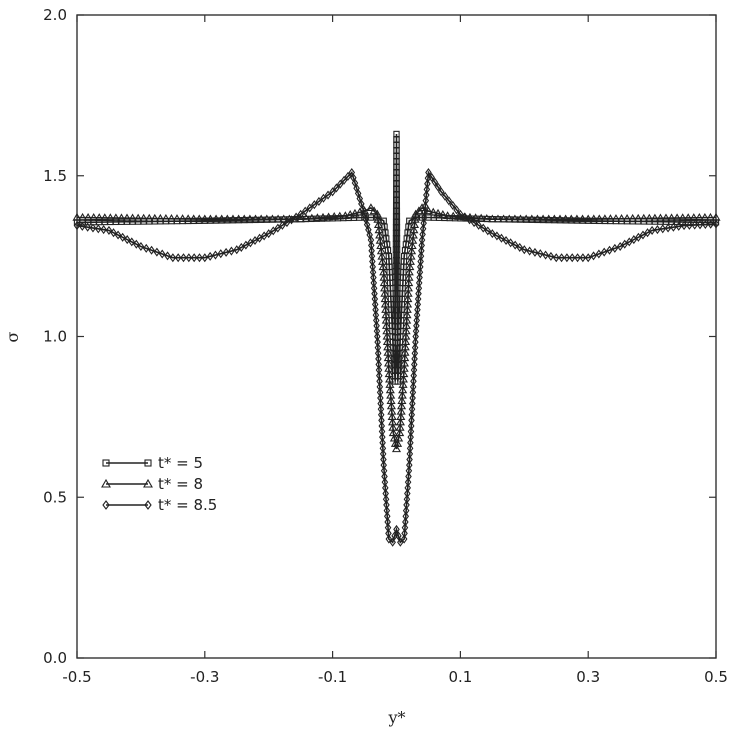  Describe the element at coordinates (55, 337) in the screenshot. I see `y-tick-label: 1.0` at that location.